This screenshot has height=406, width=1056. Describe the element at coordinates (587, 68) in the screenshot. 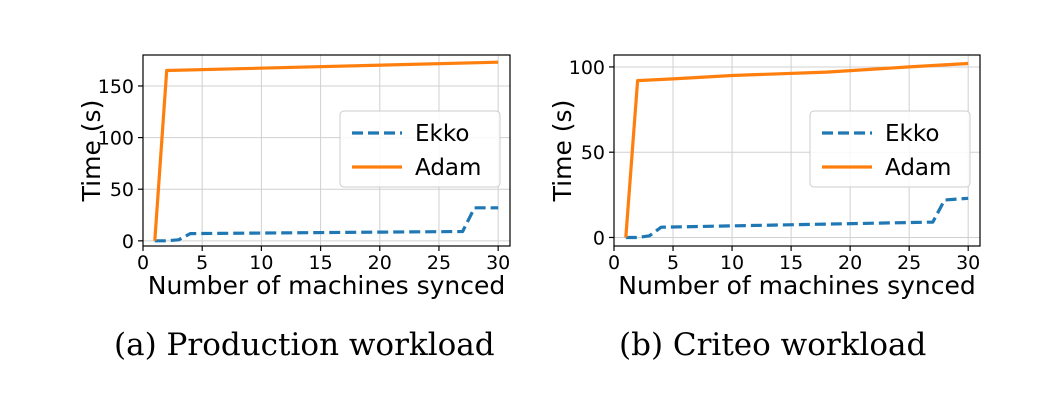

I see `criteo-ytick-label-2: 100` at that location.